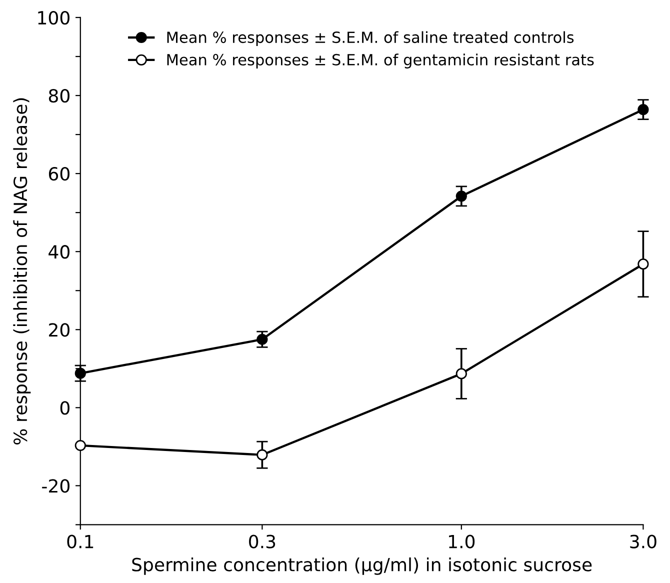 The image size is (670, 583). What do you see at coordinates (643, 541) in the screenshot?
I see `x-tick-label: 3.0` at bounding box center [643, 541].